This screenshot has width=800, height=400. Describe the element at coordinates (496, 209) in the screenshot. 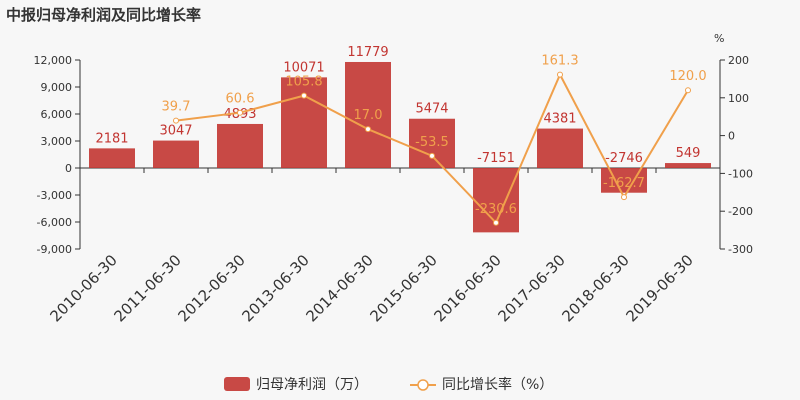

I see `growth-label: -230.6` at that location.